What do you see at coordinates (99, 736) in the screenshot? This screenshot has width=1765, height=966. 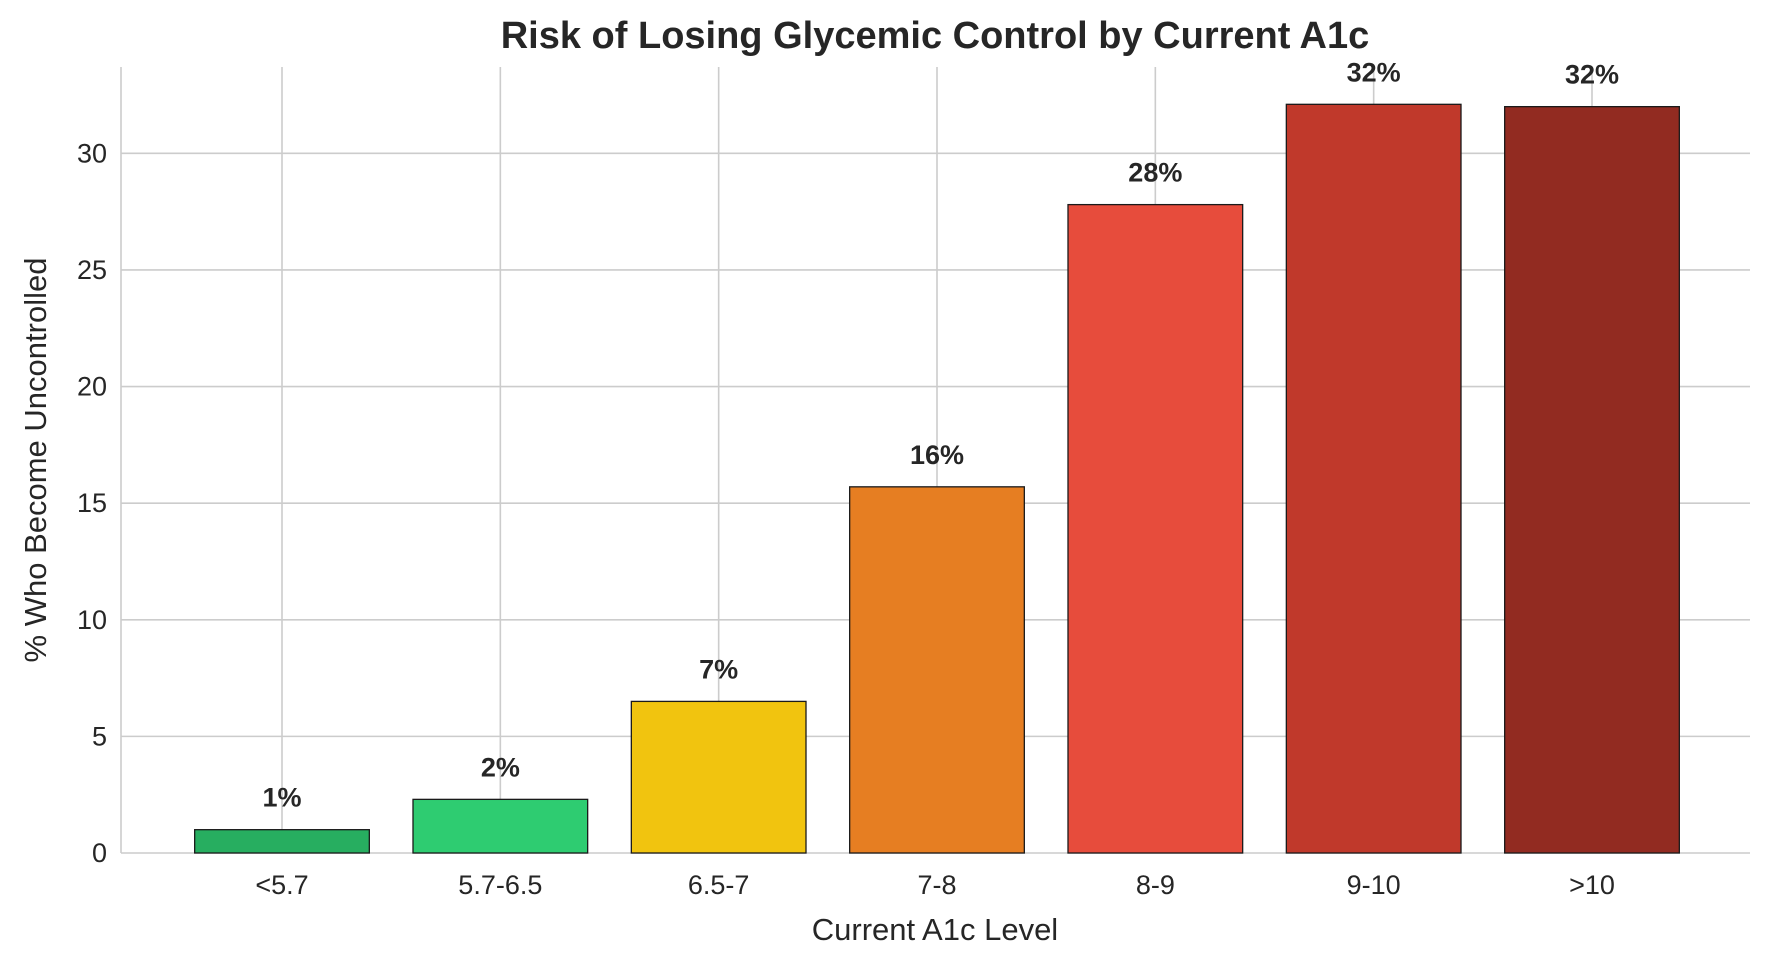 I see `y-tick-label: 5` at bounding box center [99, 736].